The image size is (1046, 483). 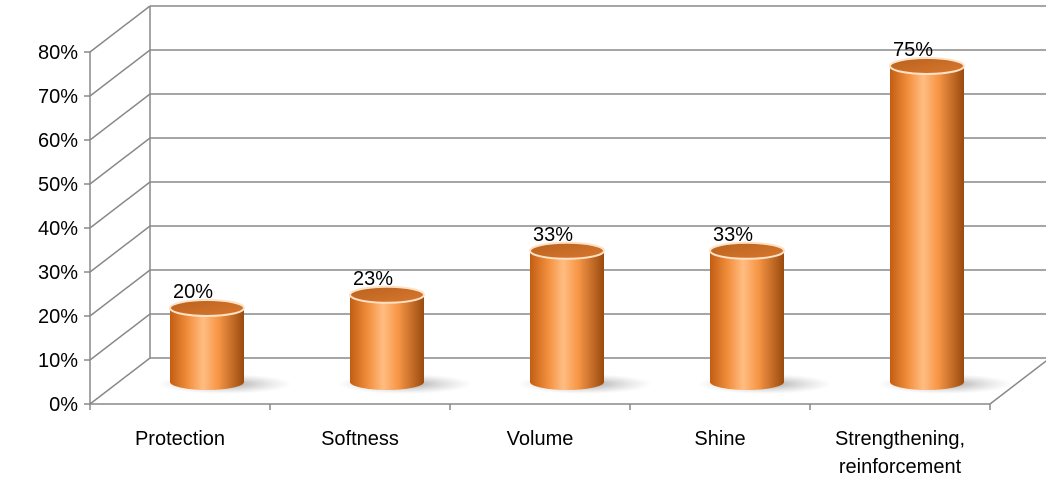 What do you see at coordinates (373, 279) in the screenshot?
I see `data-label: 23%` at bounding box center [373, 279].